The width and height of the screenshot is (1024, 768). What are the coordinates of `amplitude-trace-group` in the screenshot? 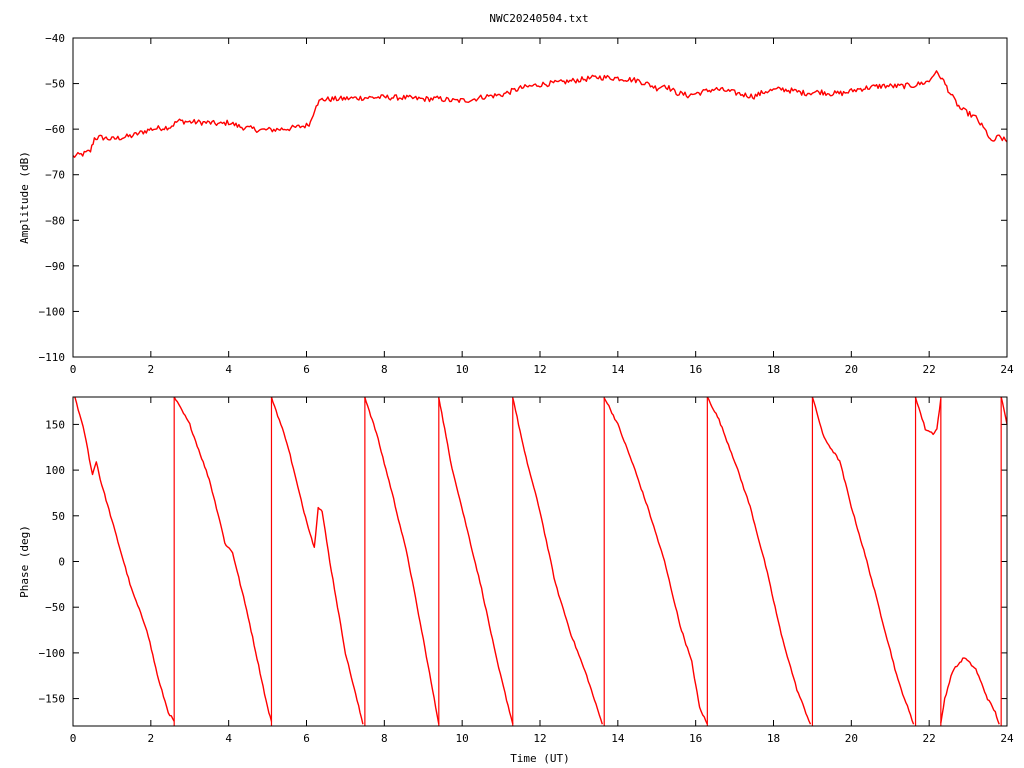 It's located at (540, 114).